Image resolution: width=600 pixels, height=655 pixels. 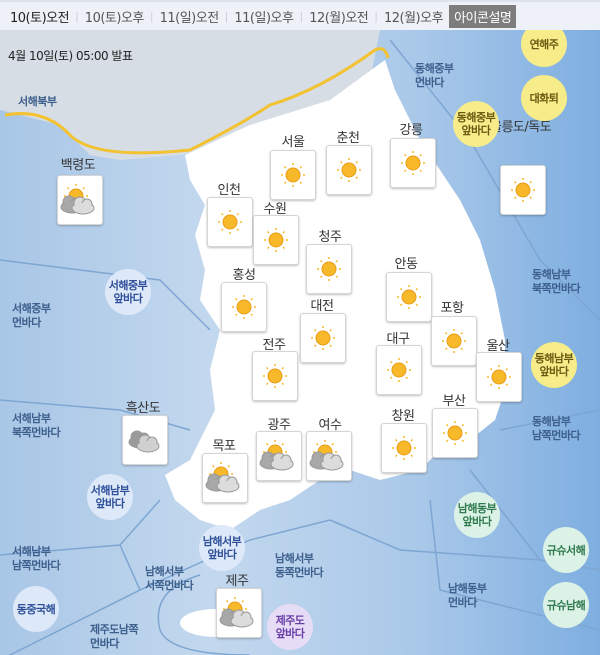 What do you see at coordinates (348, 138) in the screenshot?
I see `city-label: 춘천` at bounding box center [348, 138].